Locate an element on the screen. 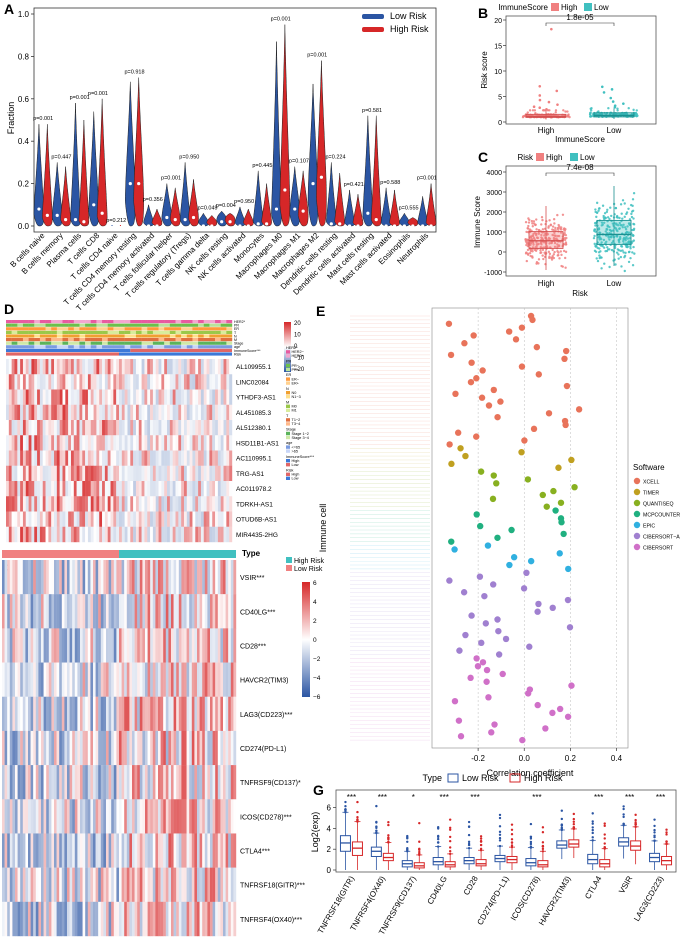 Image resolution: width=680 pixels, height=938 pixels. panel-b-ylabel: Risk score is located at coordinates (484, 70).